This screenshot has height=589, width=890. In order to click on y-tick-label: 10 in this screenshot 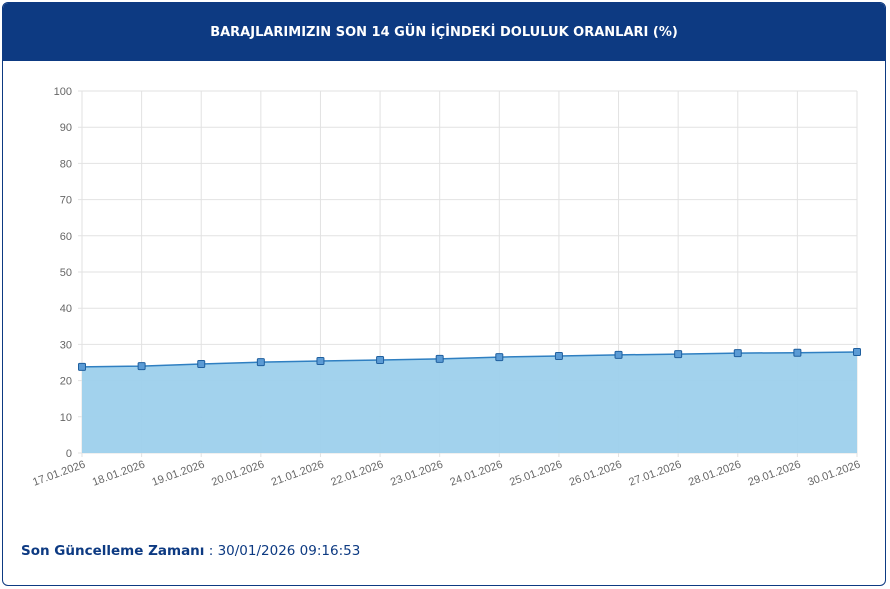, I will do `click(66, 418)`.